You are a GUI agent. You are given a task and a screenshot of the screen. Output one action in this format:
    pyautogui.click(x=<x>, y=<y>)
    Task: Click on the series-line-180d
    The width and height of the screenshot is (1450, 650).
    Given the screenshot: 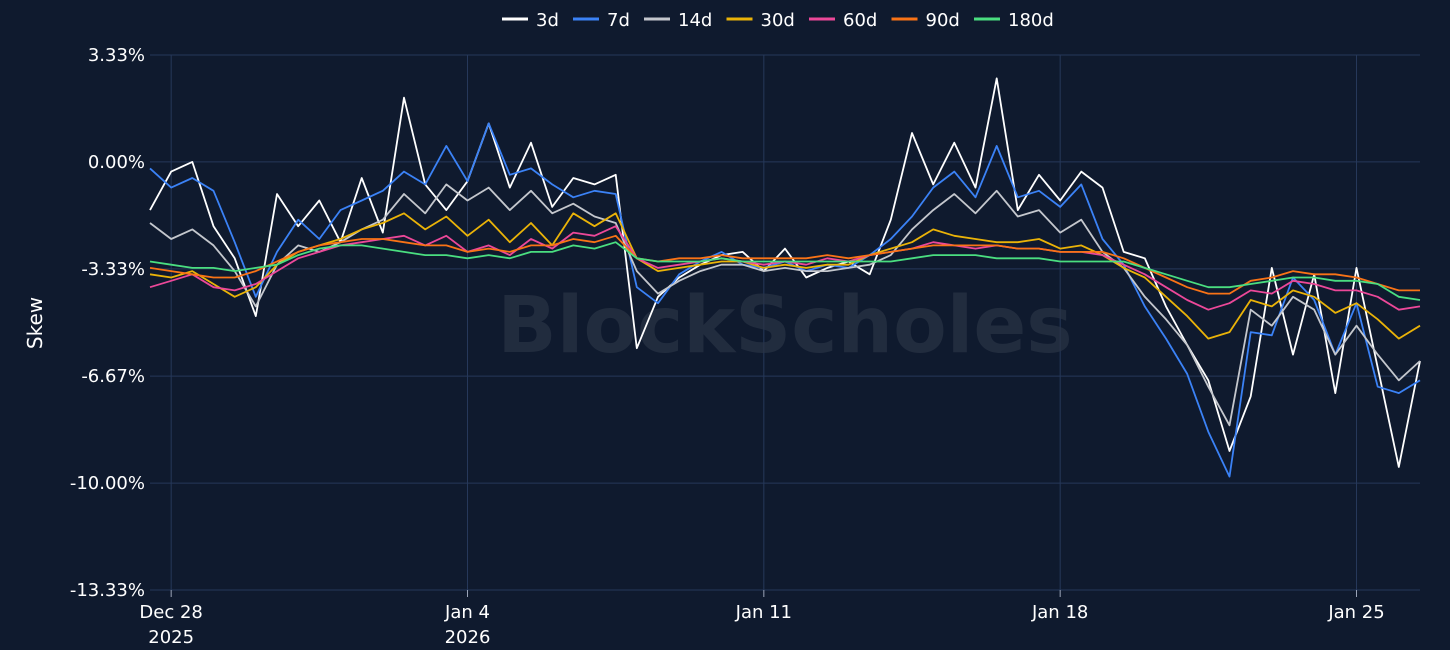 What is the action you would take?
    pyautogui.click(x=785, y=271)
    